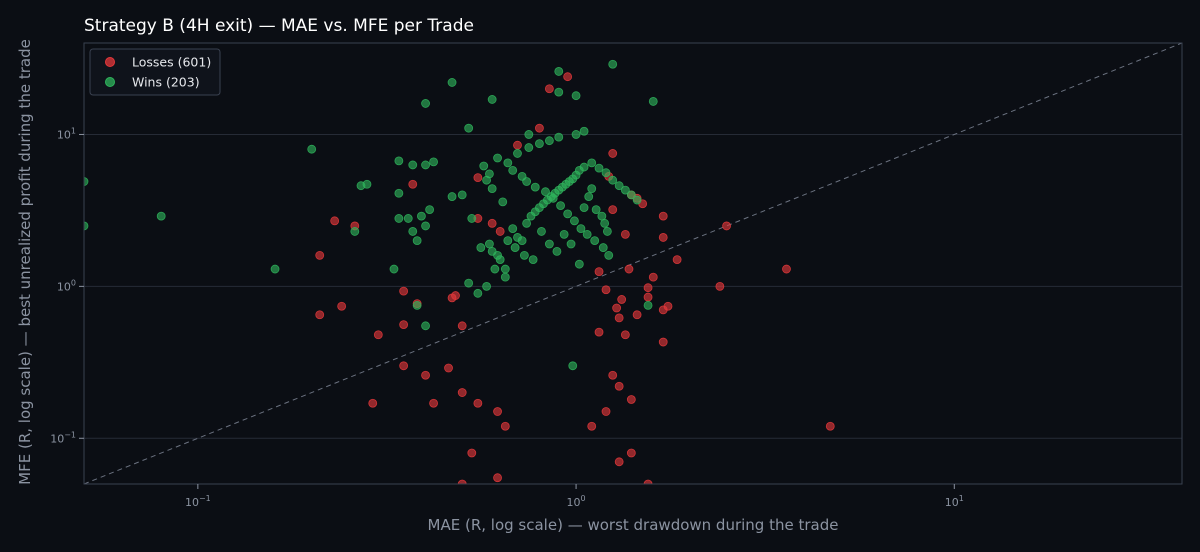 The image size is (1200, 552). What do you see at coordinates (166, 82) in the screenshot?
I see `legend-label: Wins (203)` at bounding box center [166, 82].